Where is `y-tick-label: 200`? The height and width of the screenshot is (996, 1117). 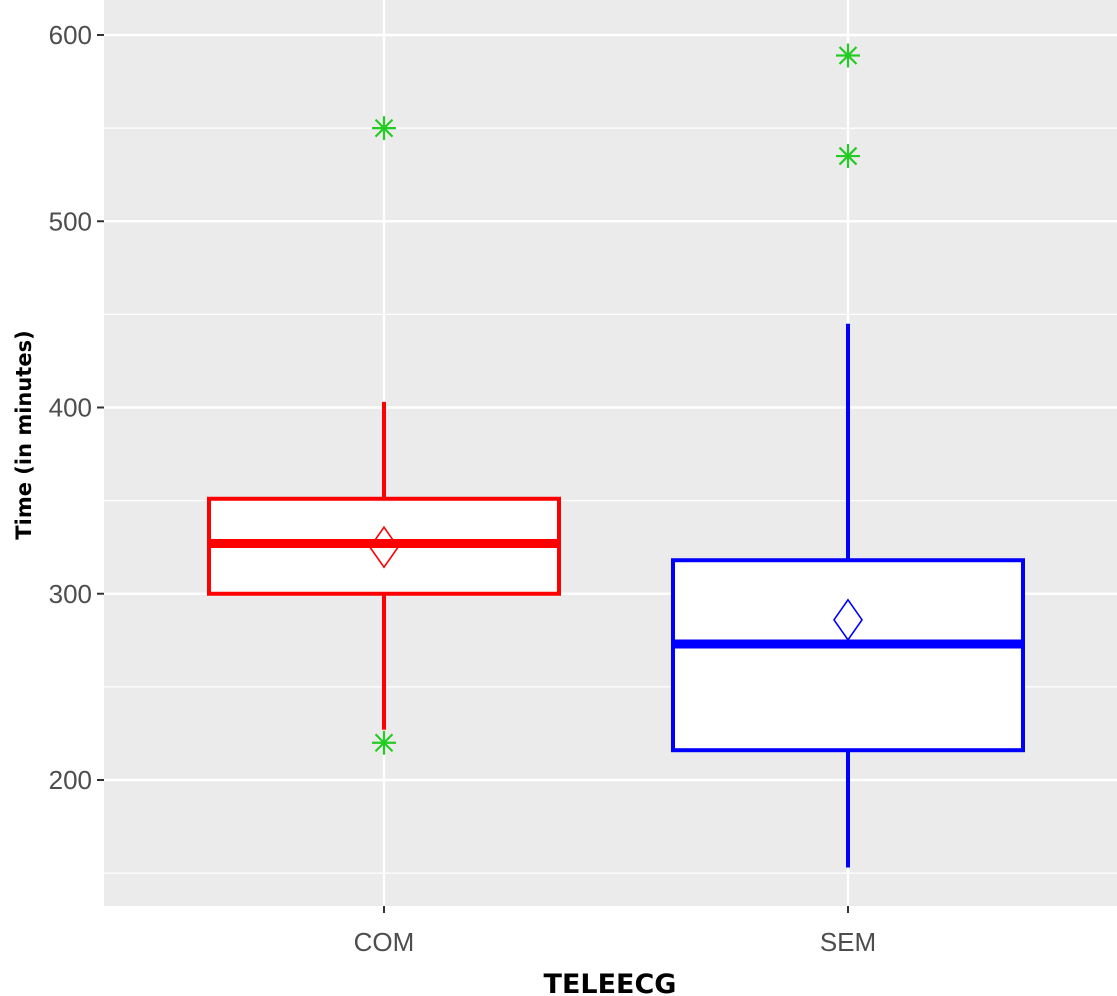
y-tick-label: 200 is located at coordinates (70, 780).